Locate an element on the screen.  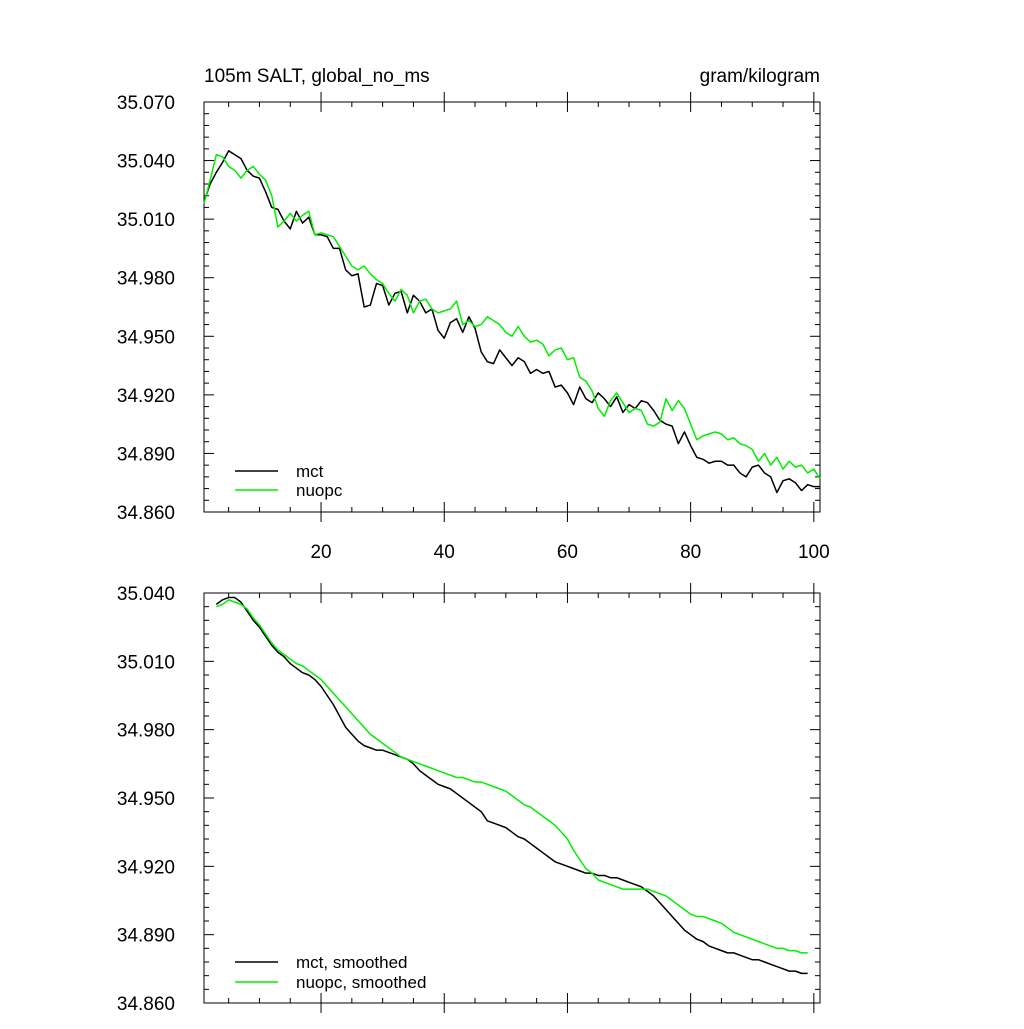
legend-label-nuopc: nuopc is located at coordinates (319, 490).